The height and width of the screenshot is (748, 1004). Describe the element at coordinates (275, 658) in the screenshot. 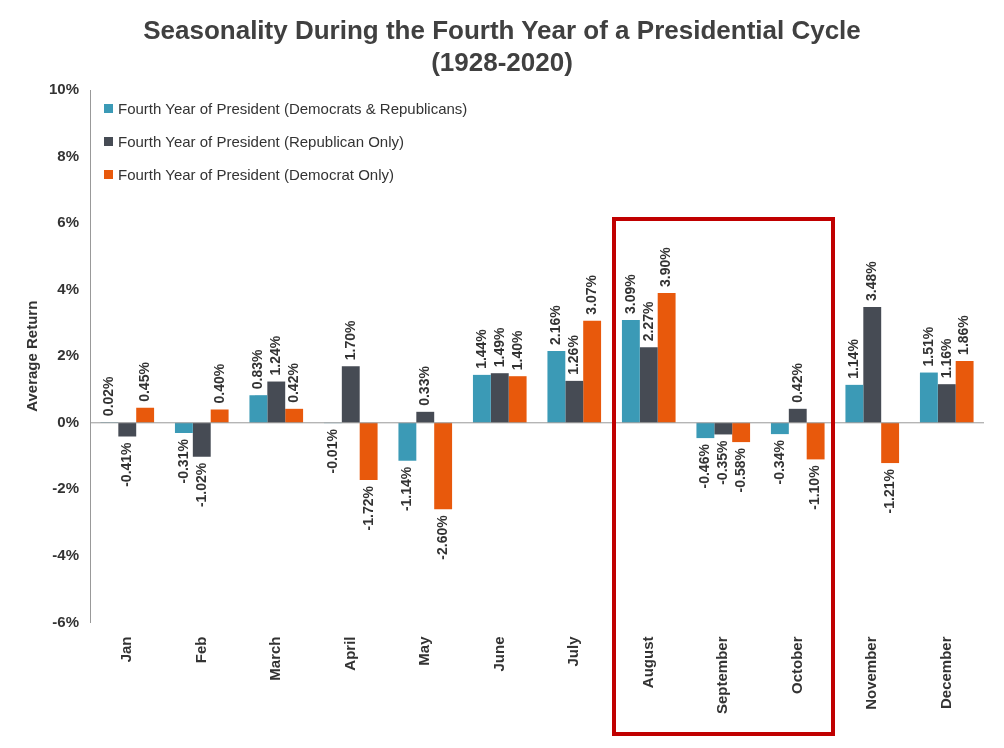

I see `x-tick-label: March` at that location.